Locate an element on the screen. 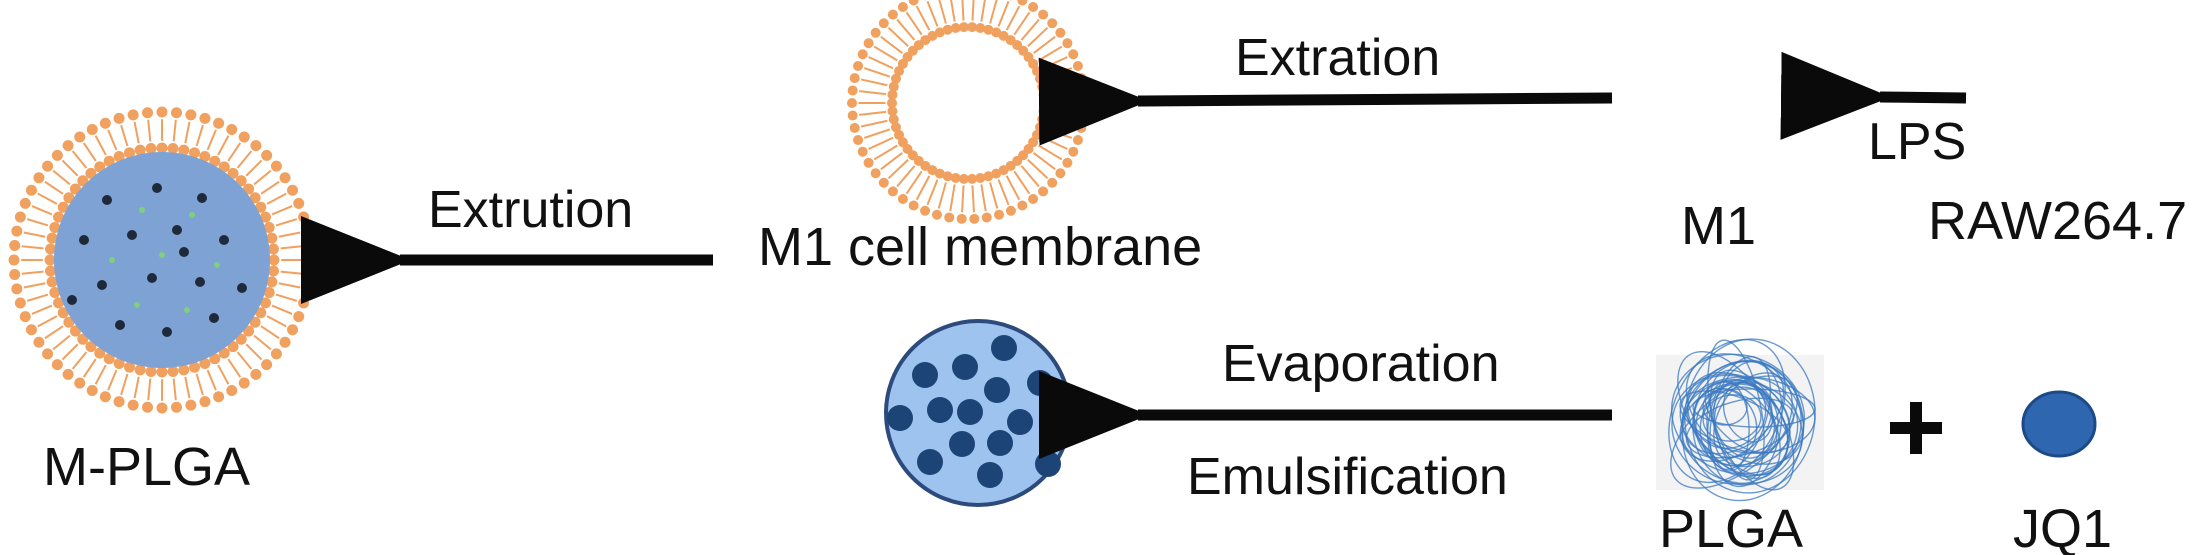 This screenshot has width=2200, height=555. plga-nanoparticle-icon is located at coordinates (978, 413).